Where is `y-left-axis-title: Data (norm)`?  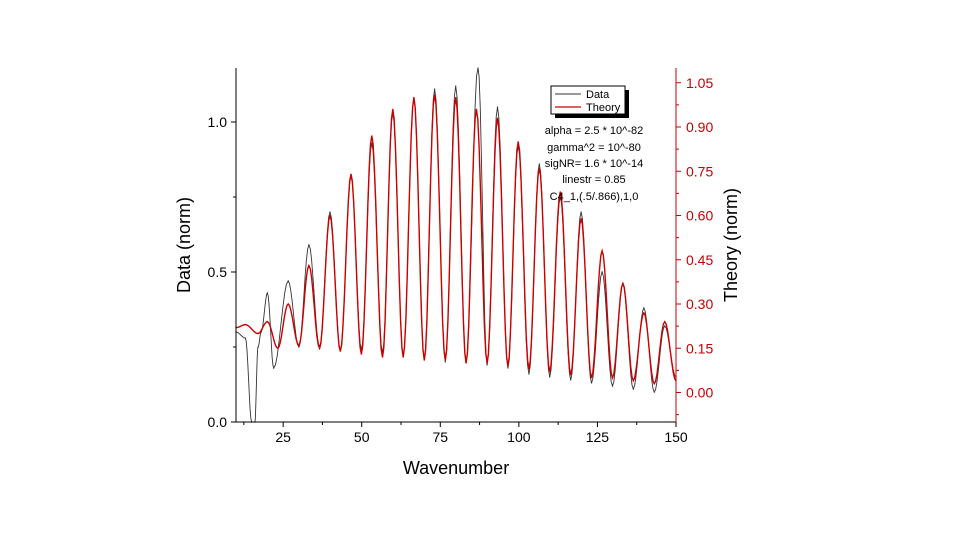
y-left-axis-title: Data (norm) is located at coordinates (184, 245).